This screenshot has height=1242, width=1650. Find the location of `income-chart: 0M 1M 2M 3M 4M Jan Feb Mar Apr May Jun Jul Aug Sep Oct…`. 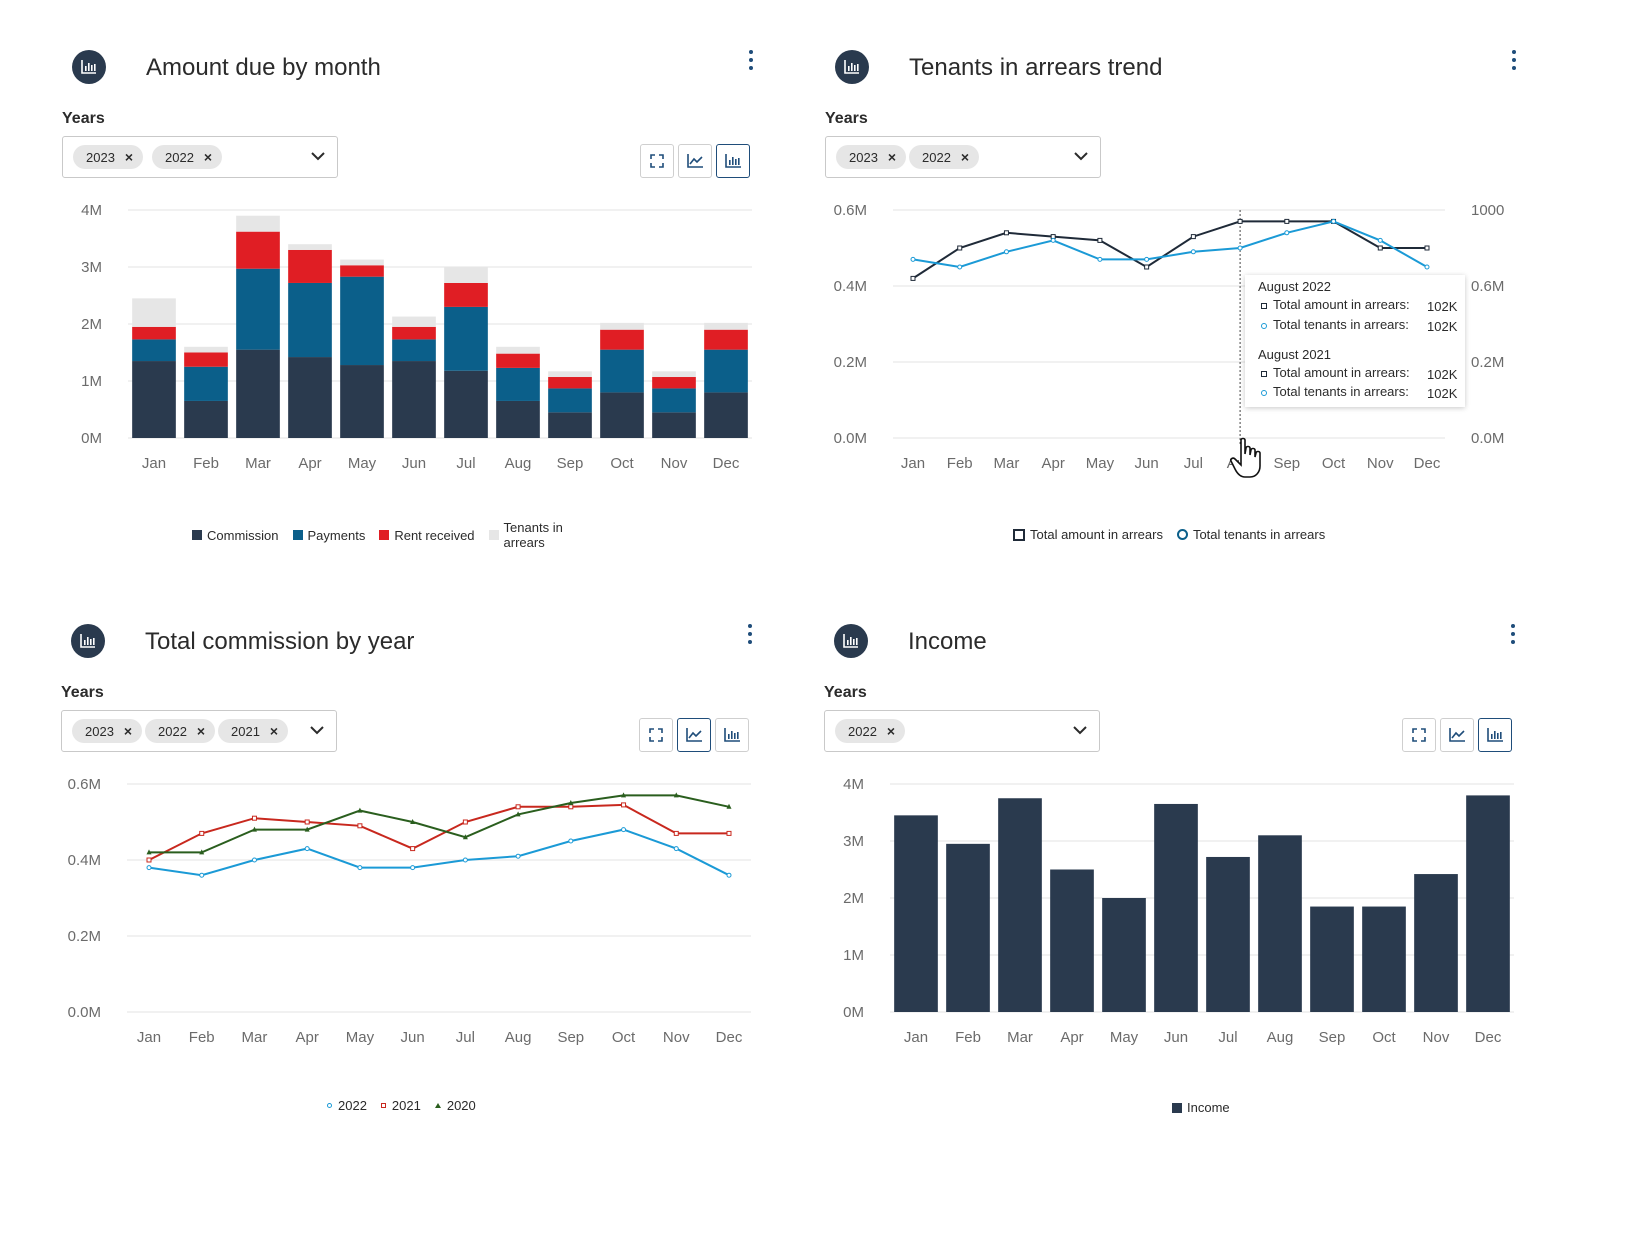

income-chart: 0M 1M 2M 3M 4M Jan Feb Mar Apr May Jun Jul Aug Sep Oct… is located at coordinates (1178, 911).